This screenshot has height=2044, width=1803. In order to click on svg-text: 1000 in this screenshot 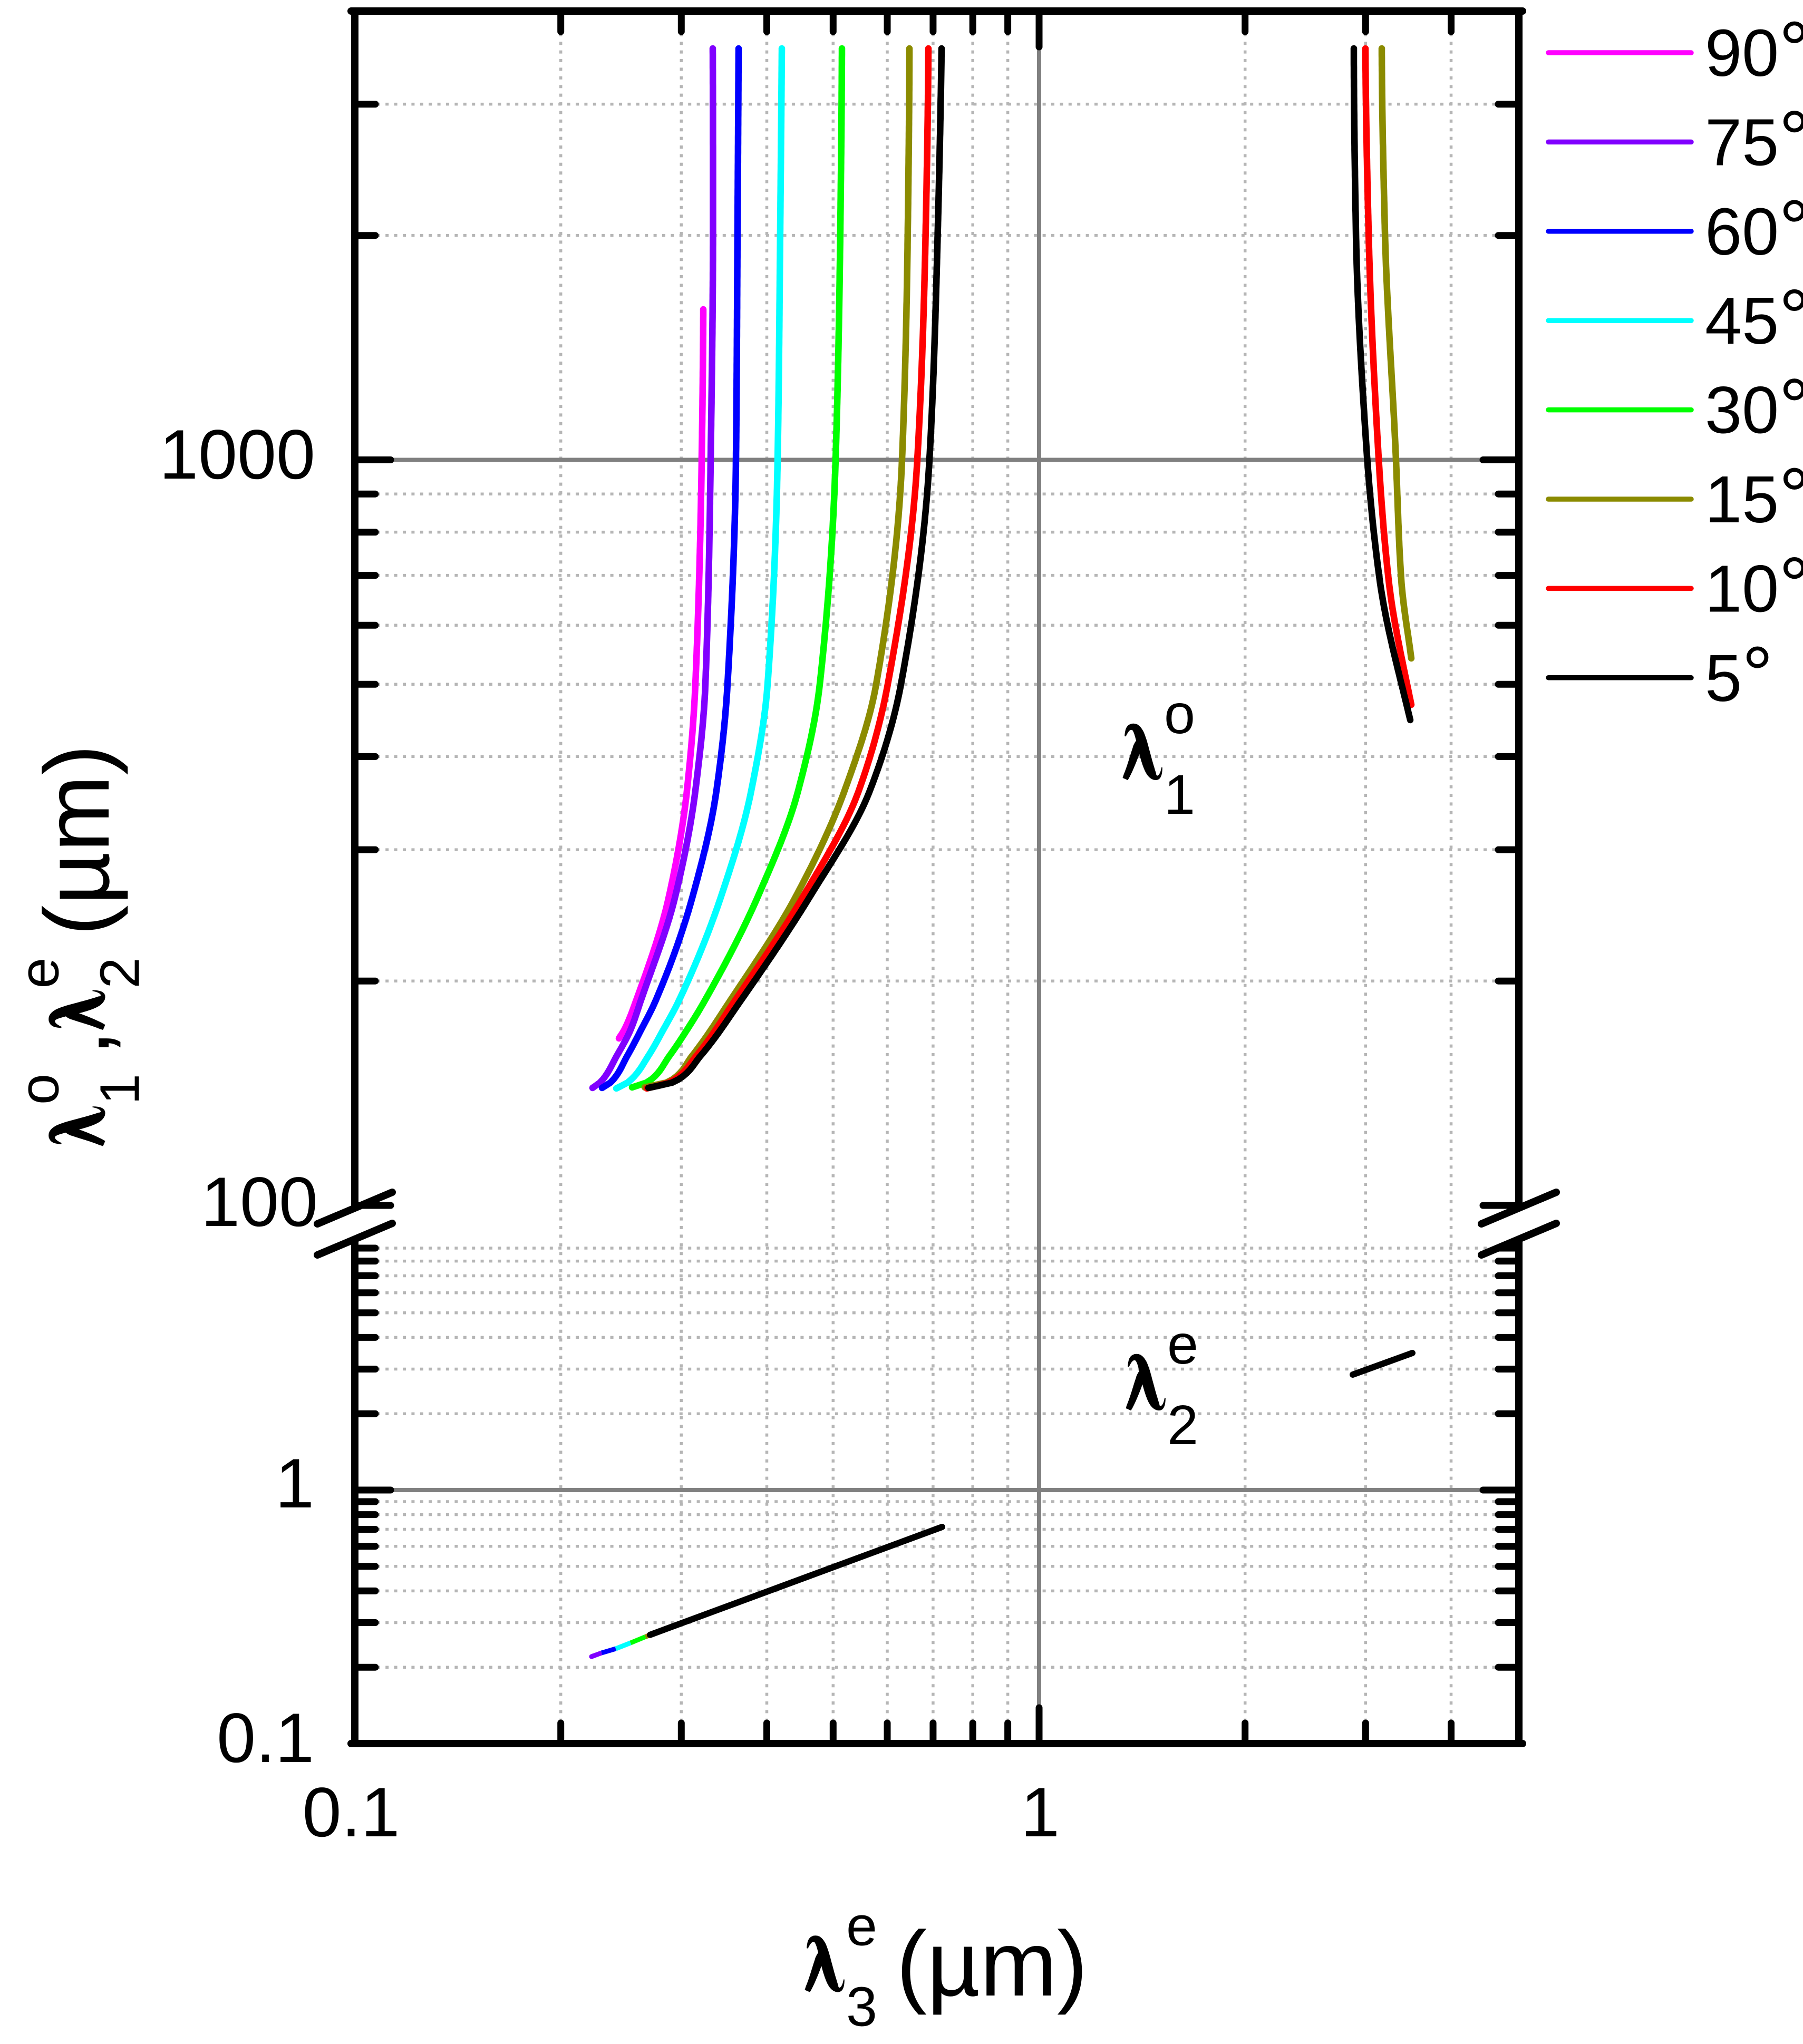, I will do `click(237, 455)`.